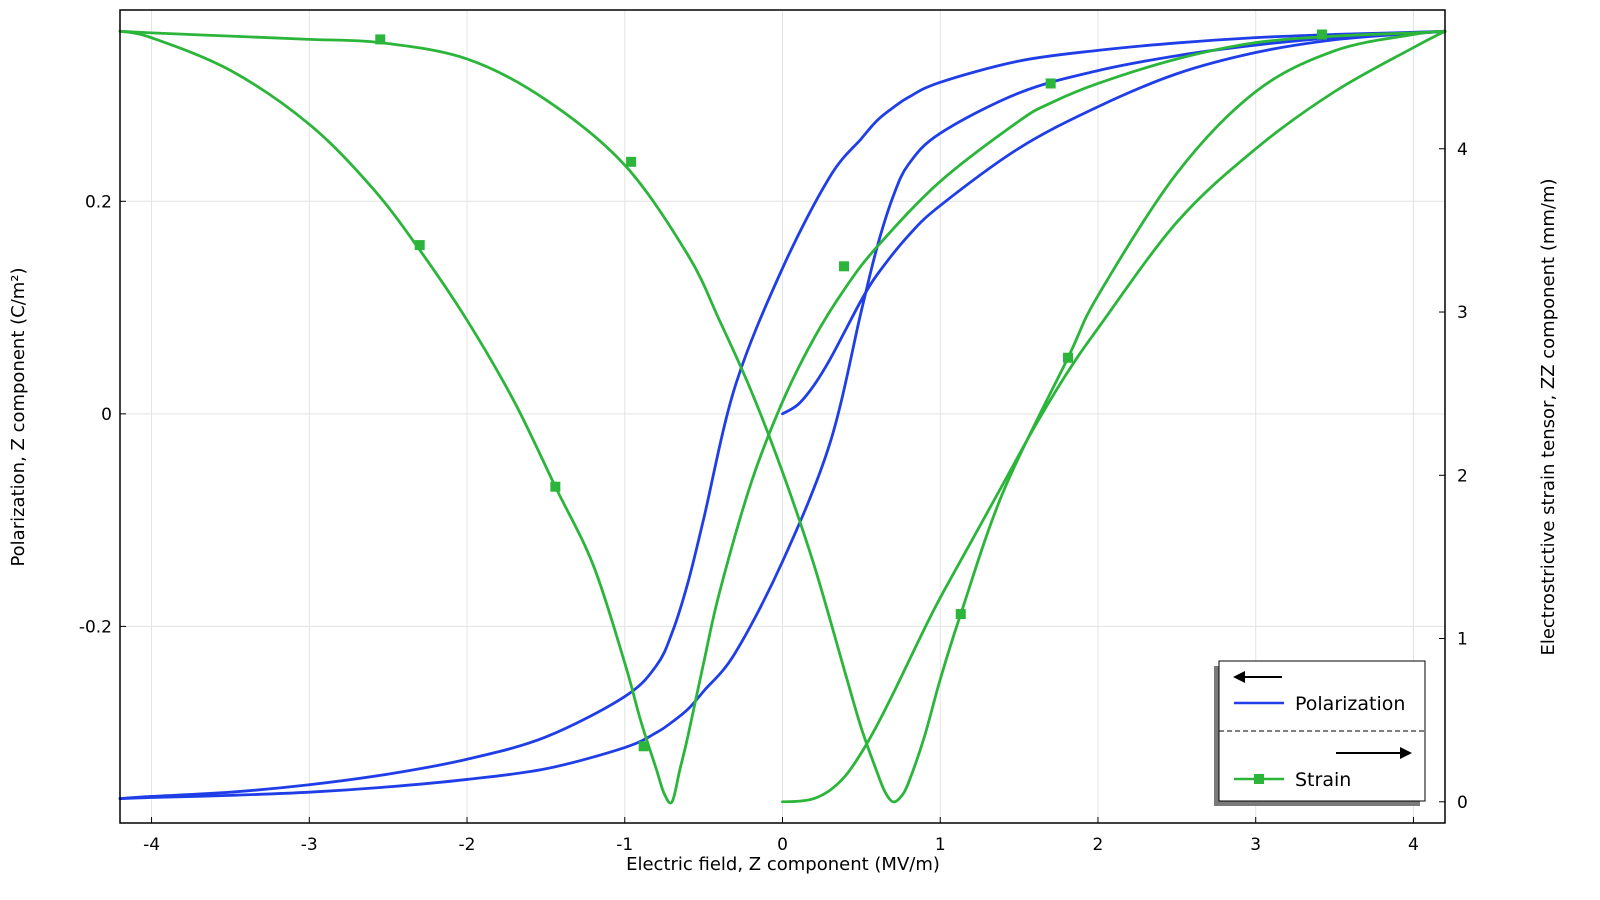 This screenshot has width=1600, height=900. What do you see at coordinates (1320, 733) in the screenshot?
I see `legend: Polarization Strain` at bounding box center [1320, 733].